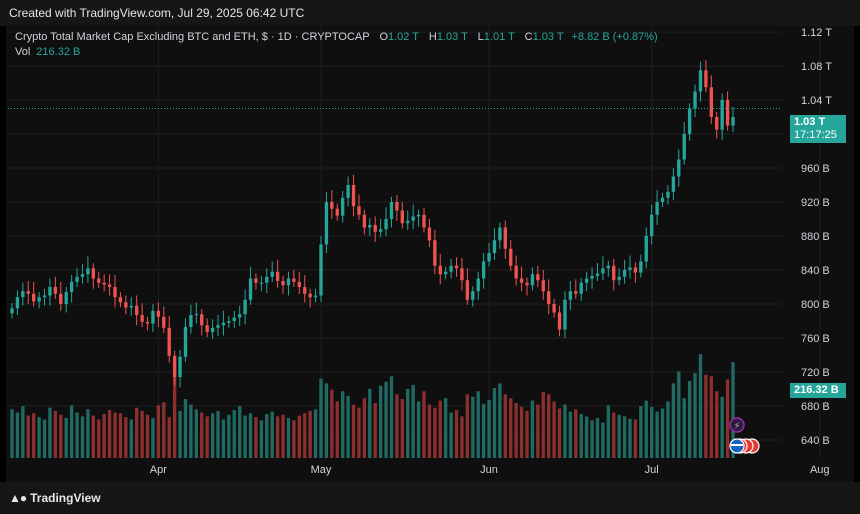 The width and height of the screenshot is (860, 514). I want to click on tradingview-brand: TradingView, so click(65, 498).